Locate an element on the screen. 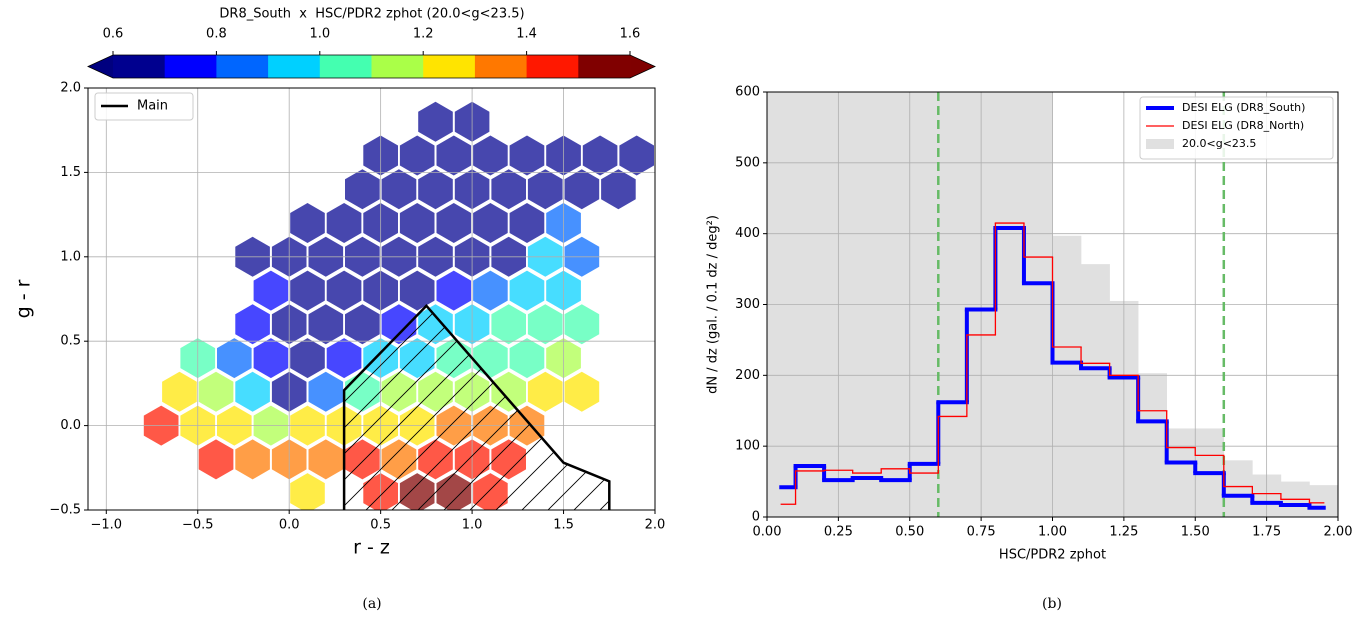 This screenshot has width=1368, height=618. y-axis-label: g - r is located at coordinates (24, 298).